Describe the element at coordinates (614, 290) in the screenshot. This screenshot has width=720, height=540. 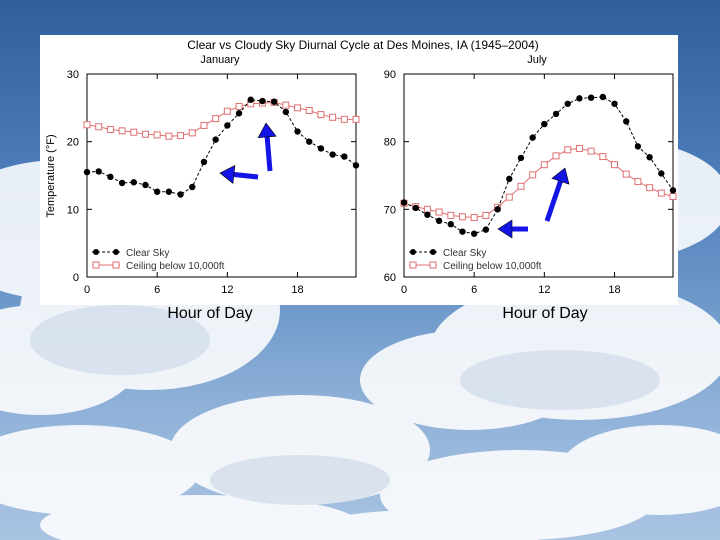
I see `july-x-tick-label: 18` at that location.